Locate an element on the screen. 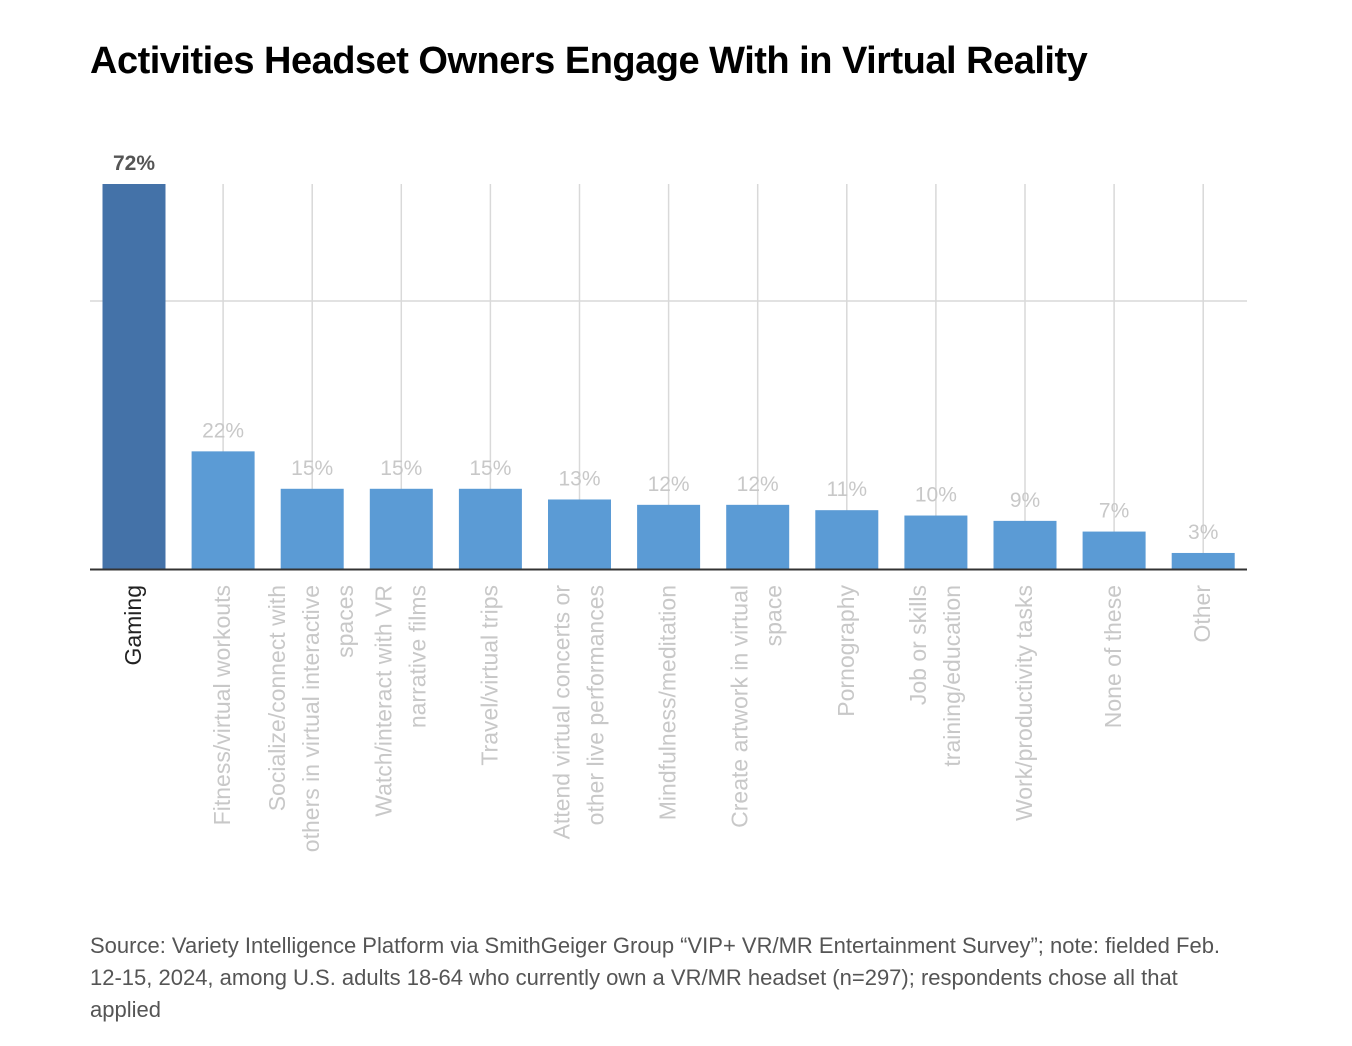 This screenshot has height=1046, width=1352. category-label-line: Create artwork in virtual is located at coordinates (740, 706).